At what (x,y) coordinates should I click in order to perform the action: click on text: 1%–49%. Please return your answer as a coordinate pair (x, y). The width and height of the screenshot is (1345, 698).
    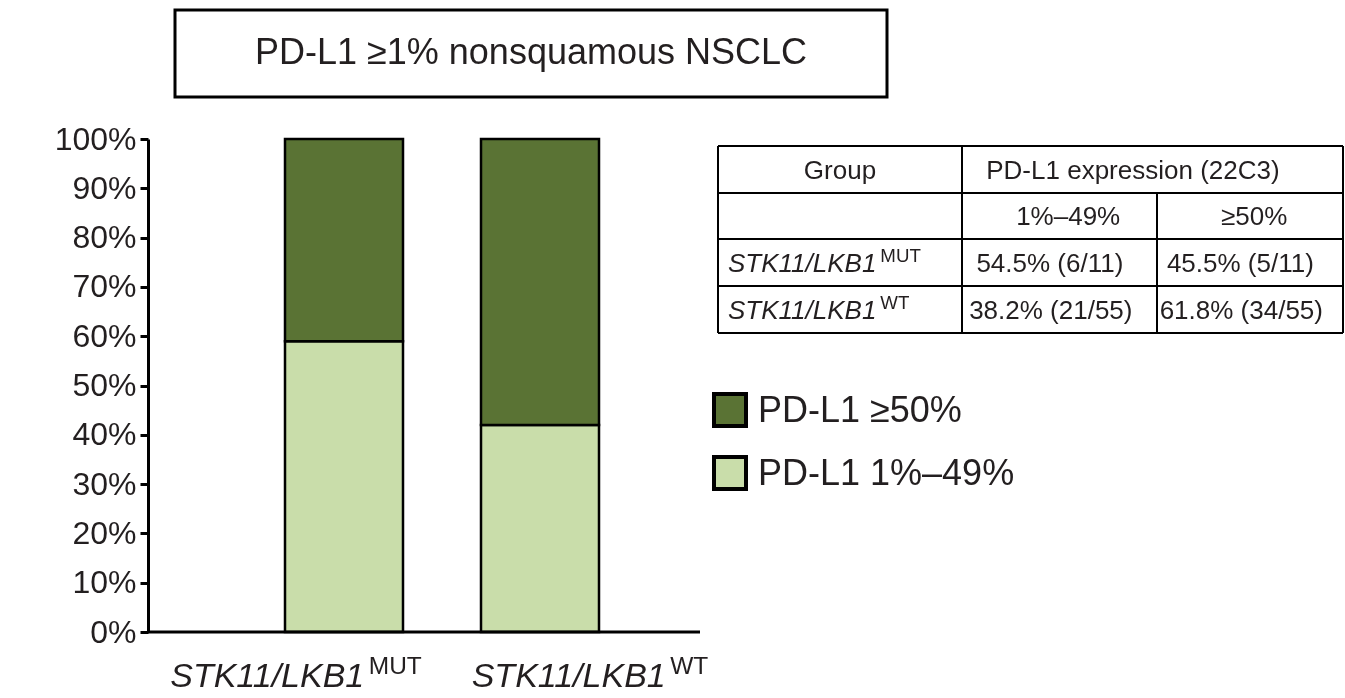
    Looking at the image, I should click on (1068, 216).